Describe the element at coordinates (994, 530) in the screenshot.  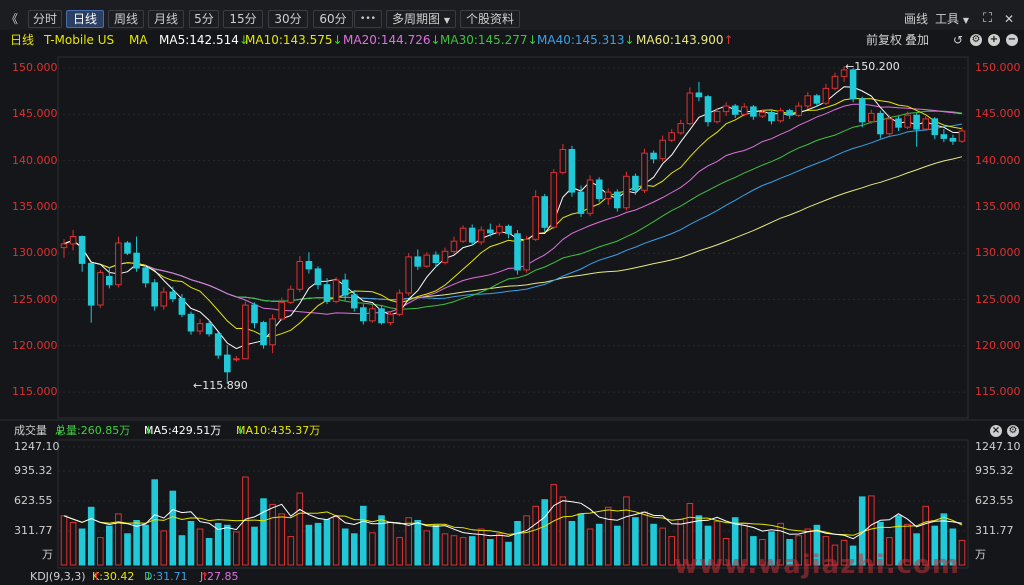
I see `volume-tick-right-3: 311.77` at that location.